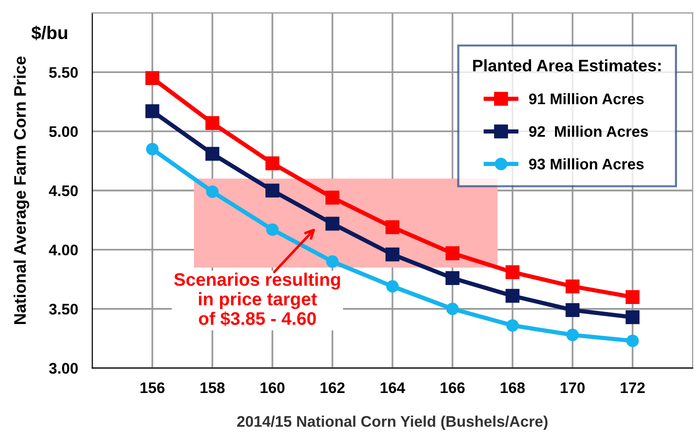 The height and width of the screenshot is (433, 694). What do you see at coordinates (63, 132) in the screenshot?
I see `y-tick-label: 5.00` at bounding box center [63, 132].